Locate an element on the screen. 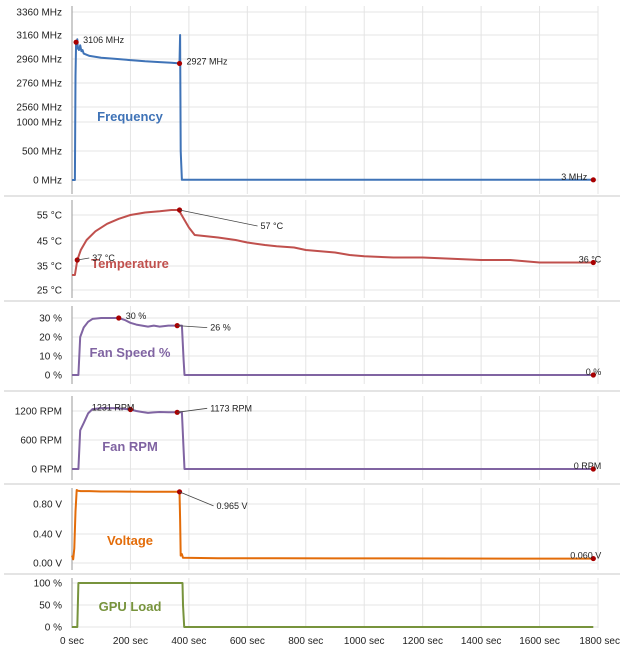  panel-title: Voltage is located at coordinates (130, 540).